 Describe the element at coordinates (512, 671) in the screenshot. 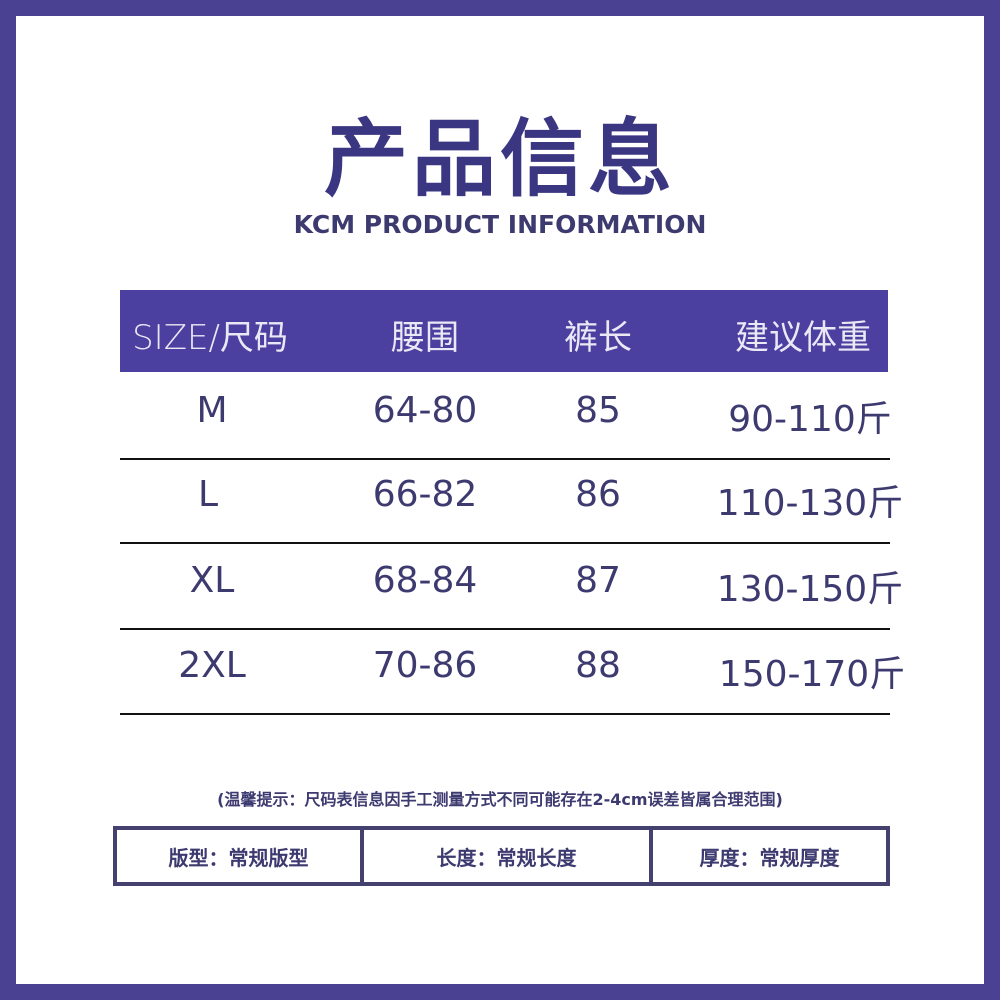

I see `table-row: 2XL 70-86 88 150-170斤` at that location.